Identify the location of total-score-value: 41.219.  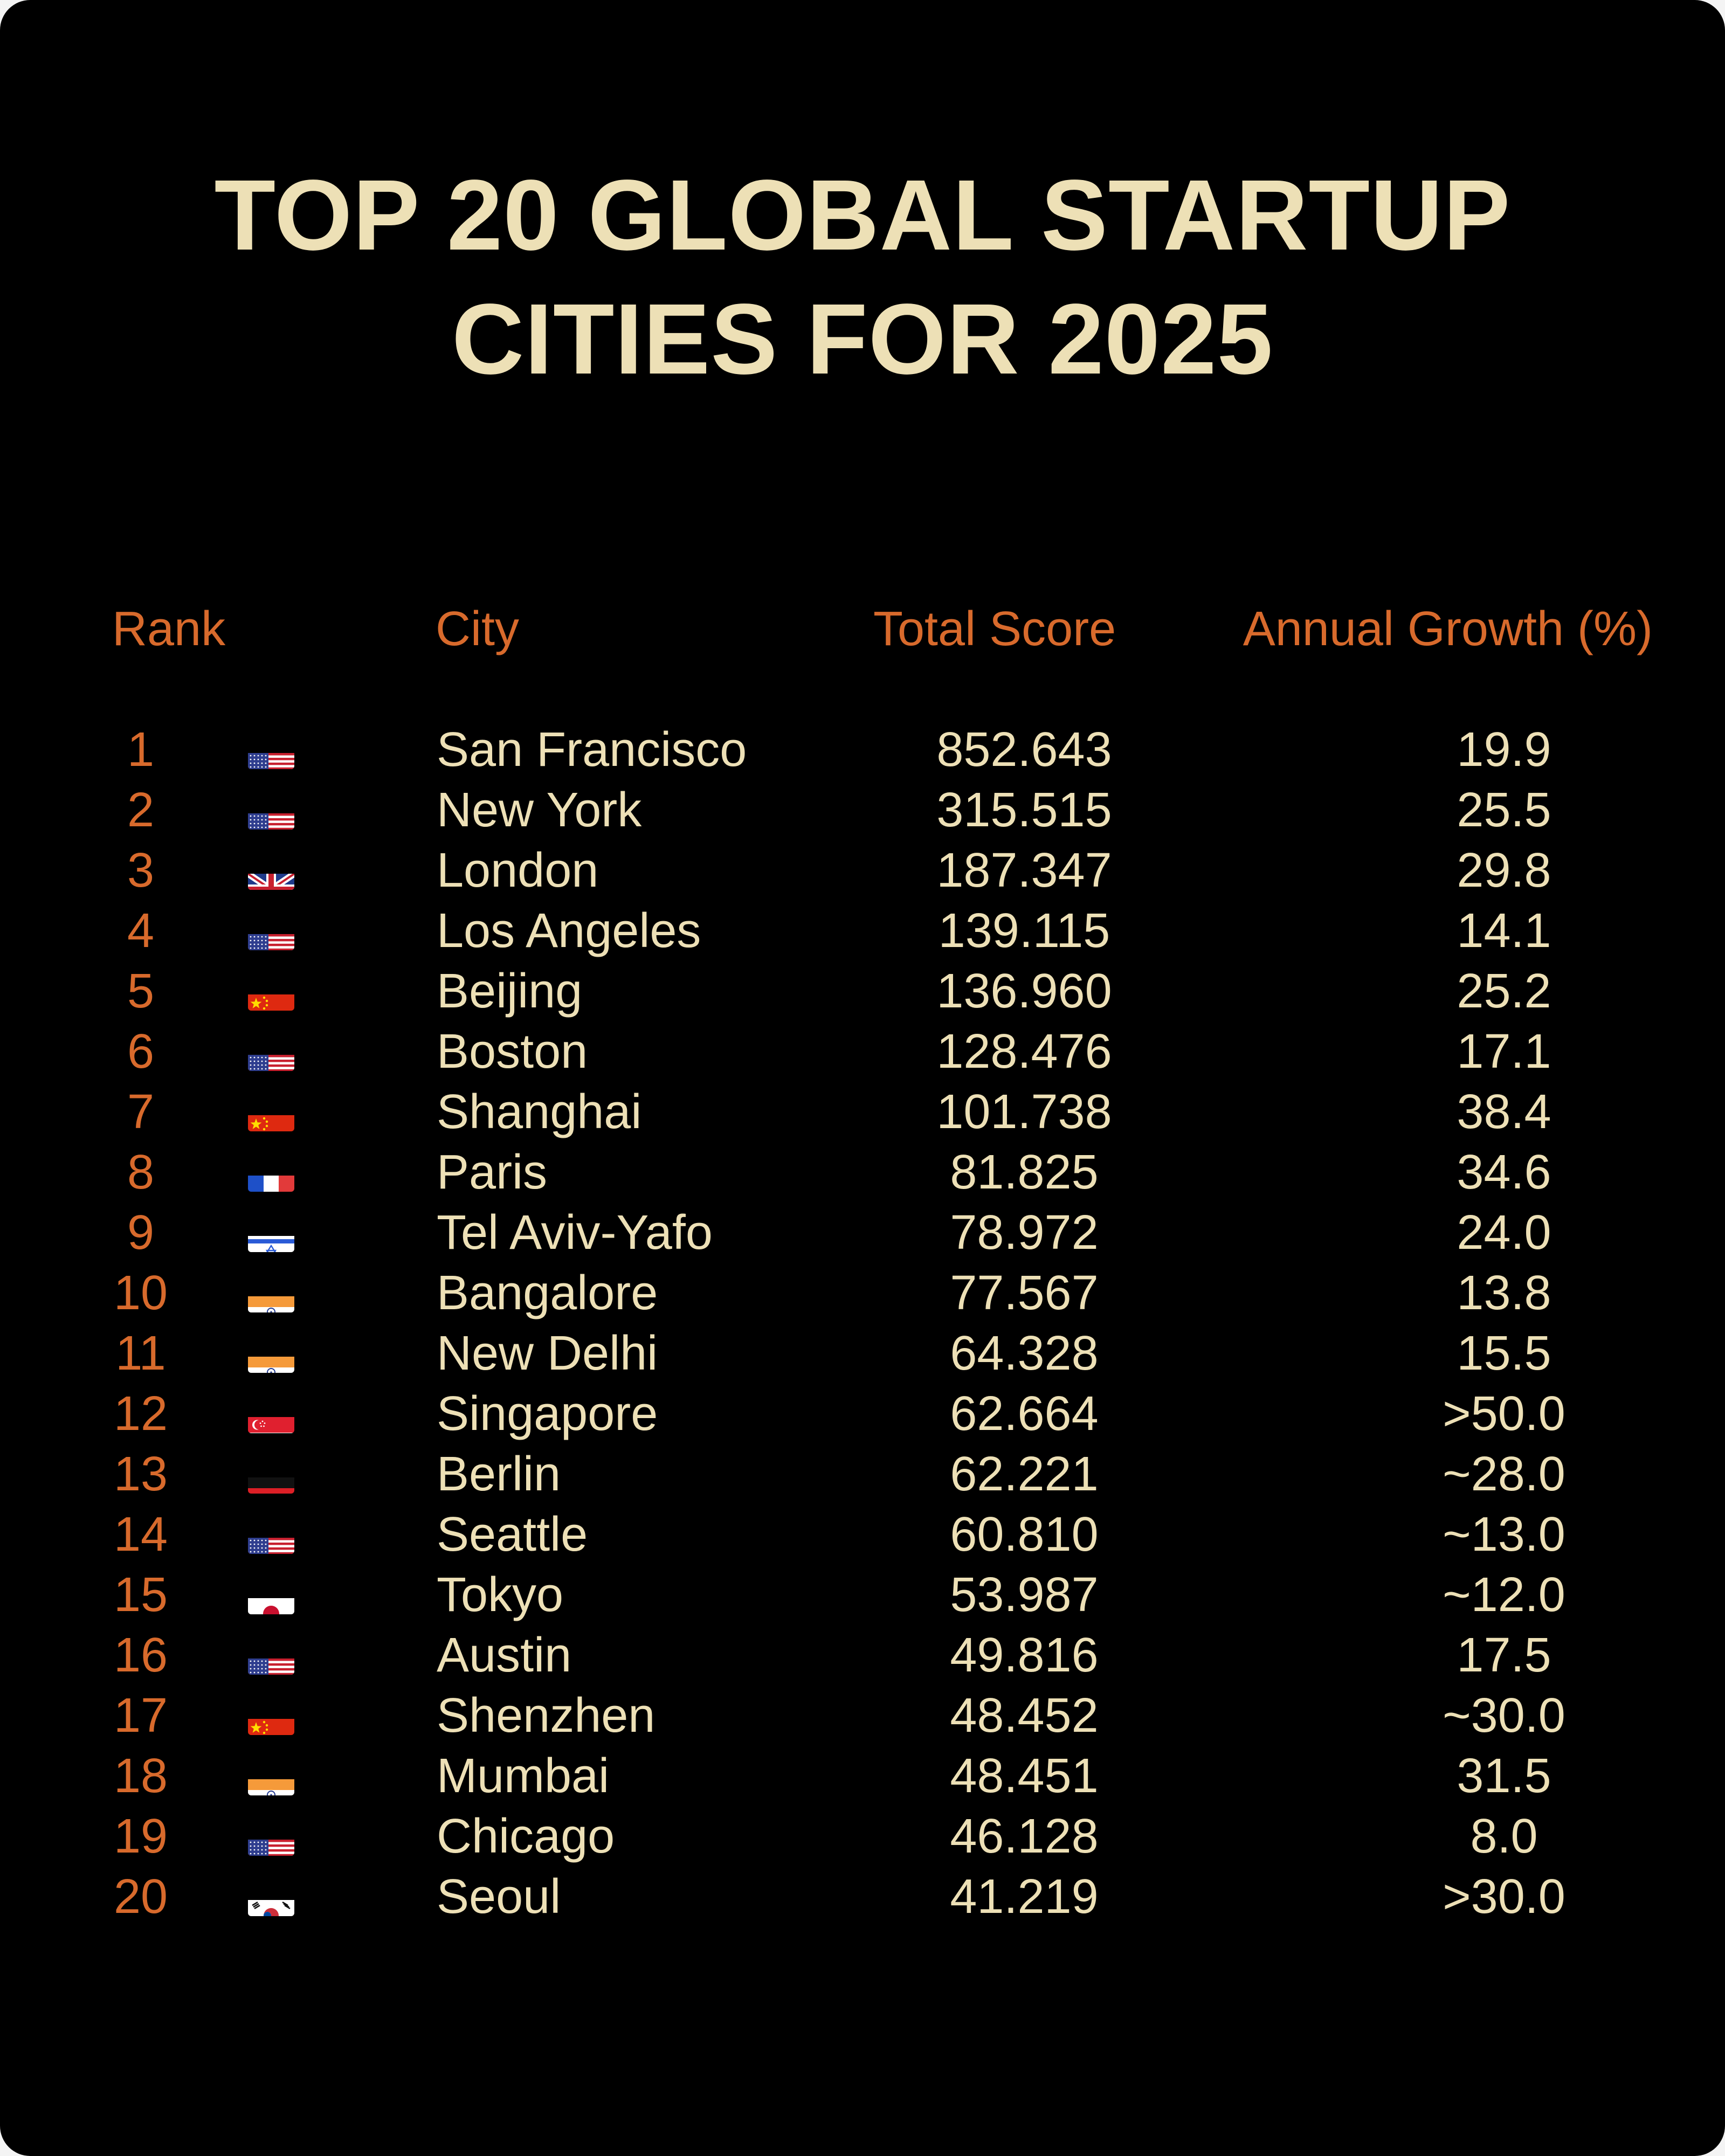
(1024, 1897).